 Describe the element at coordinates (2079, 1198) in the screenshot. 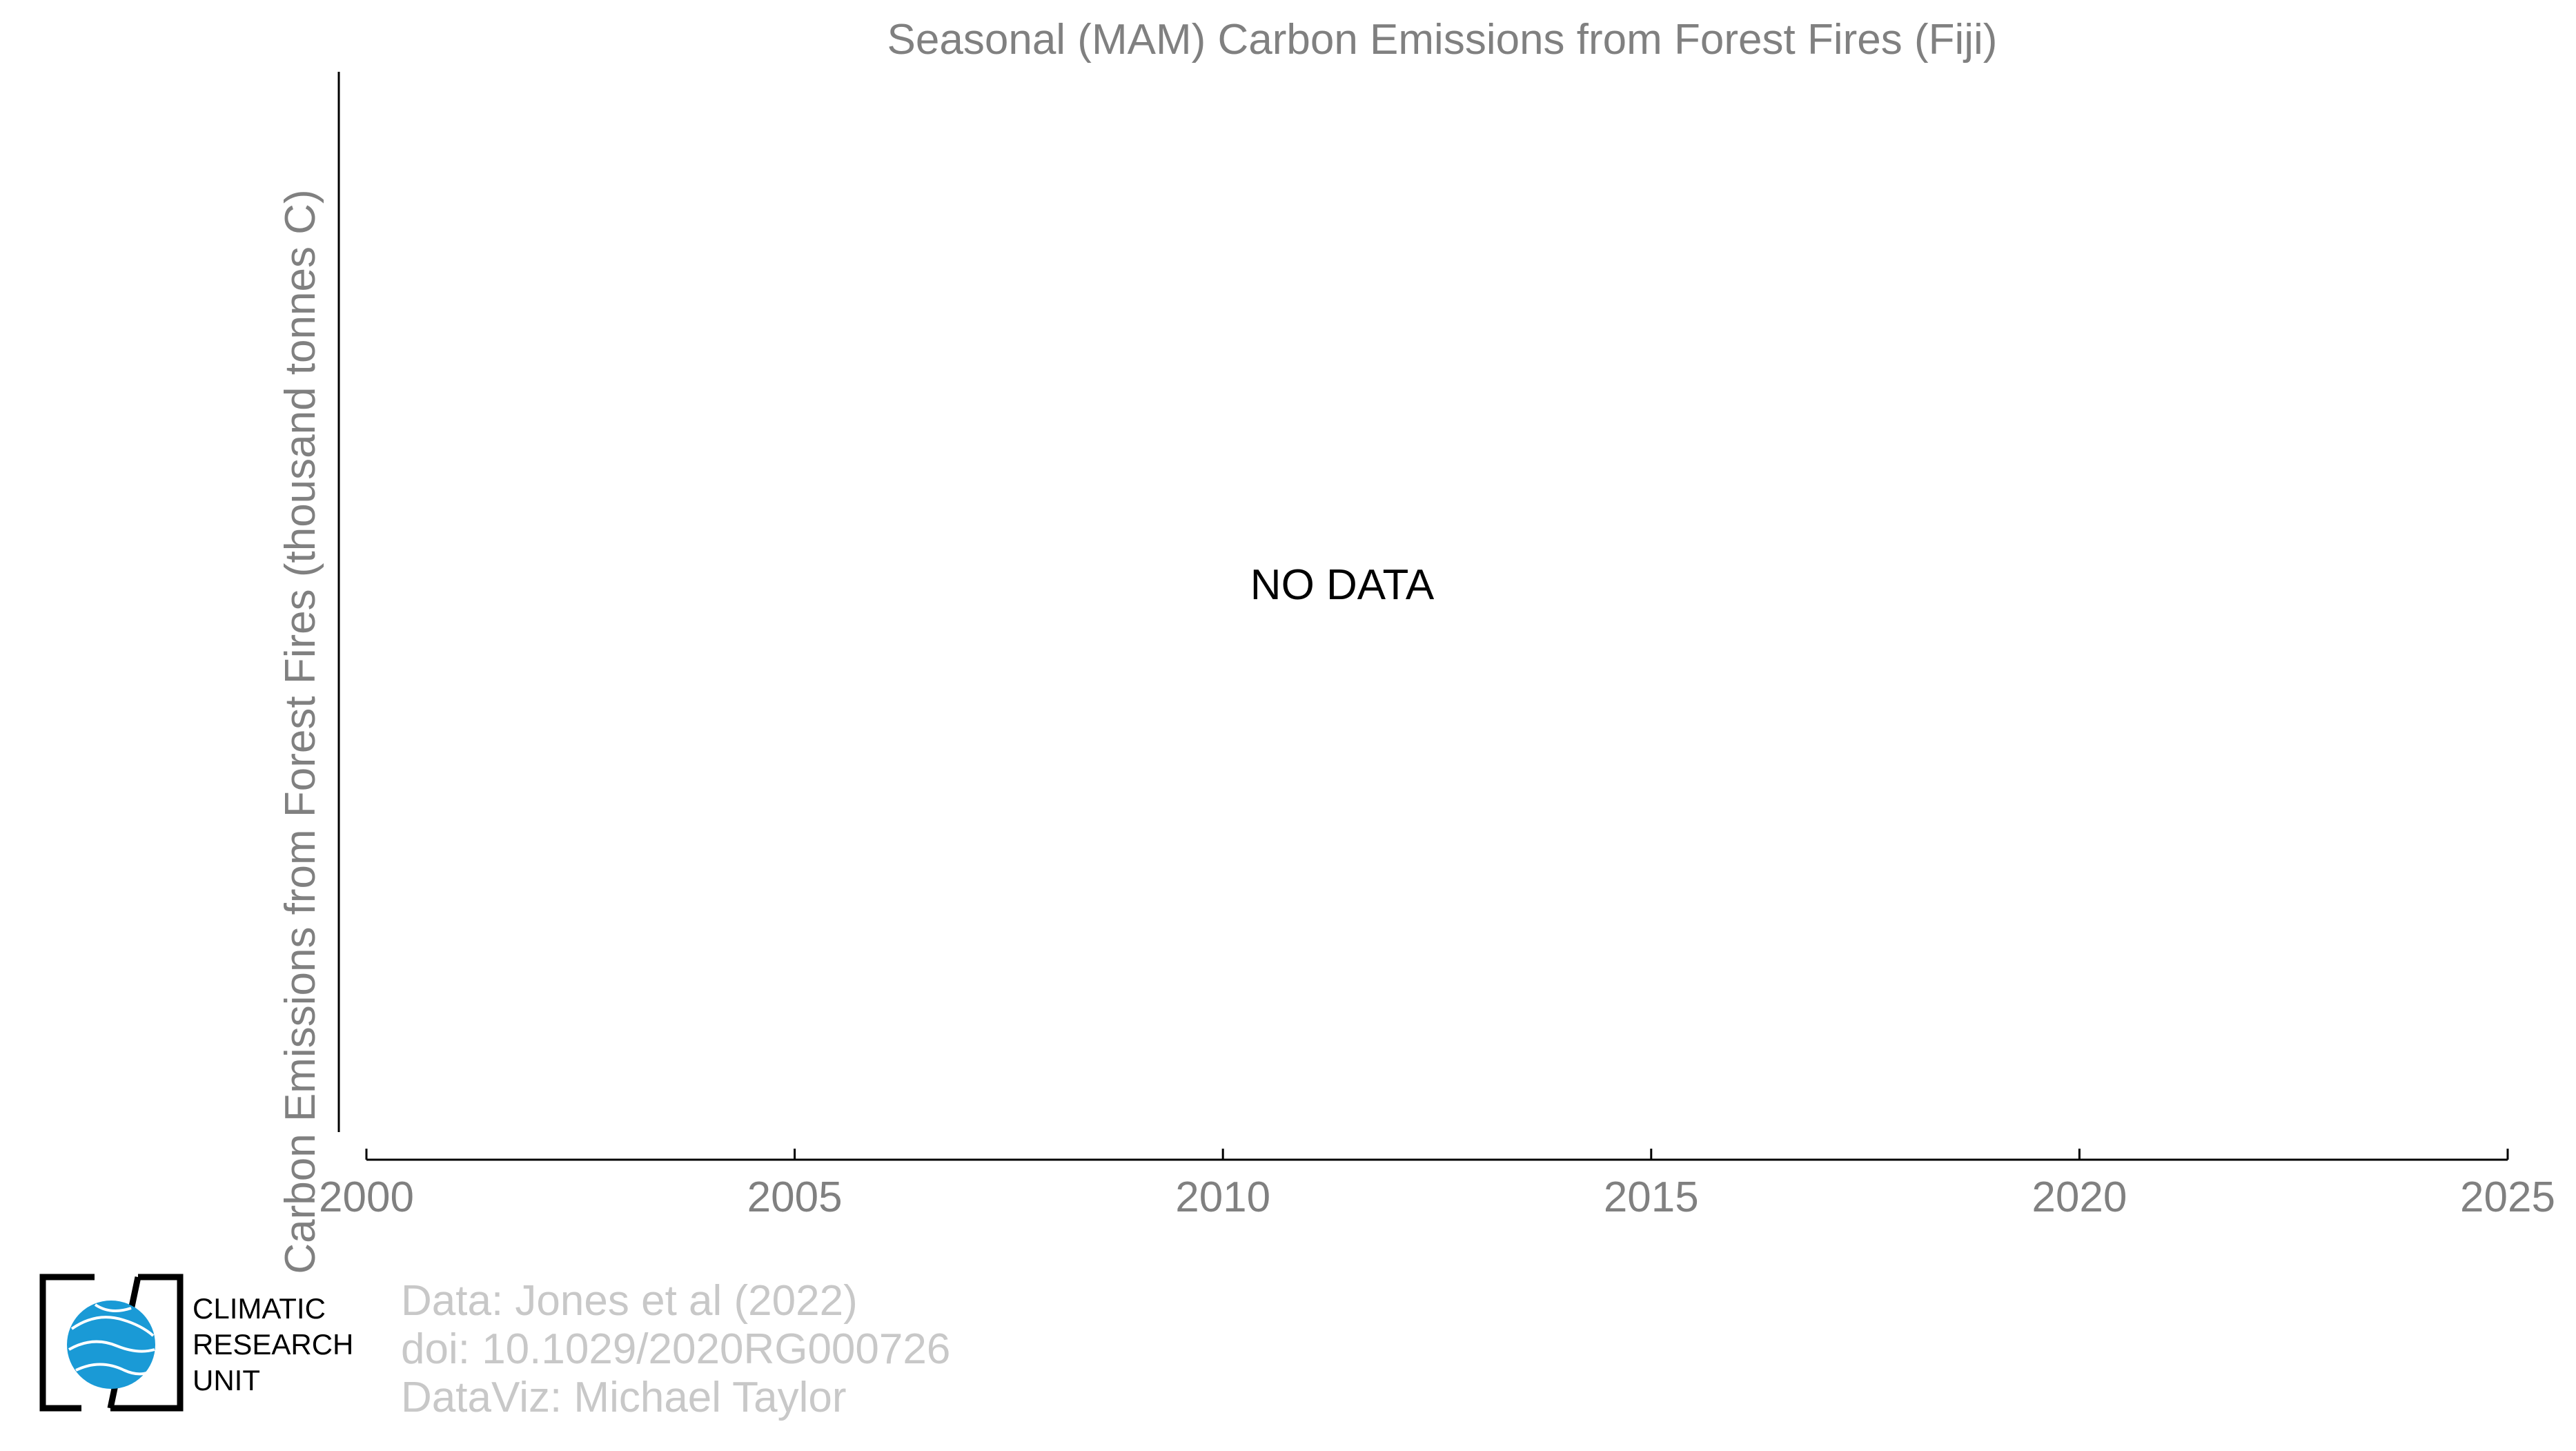

I see `x-tick-label: 2020` at that location.